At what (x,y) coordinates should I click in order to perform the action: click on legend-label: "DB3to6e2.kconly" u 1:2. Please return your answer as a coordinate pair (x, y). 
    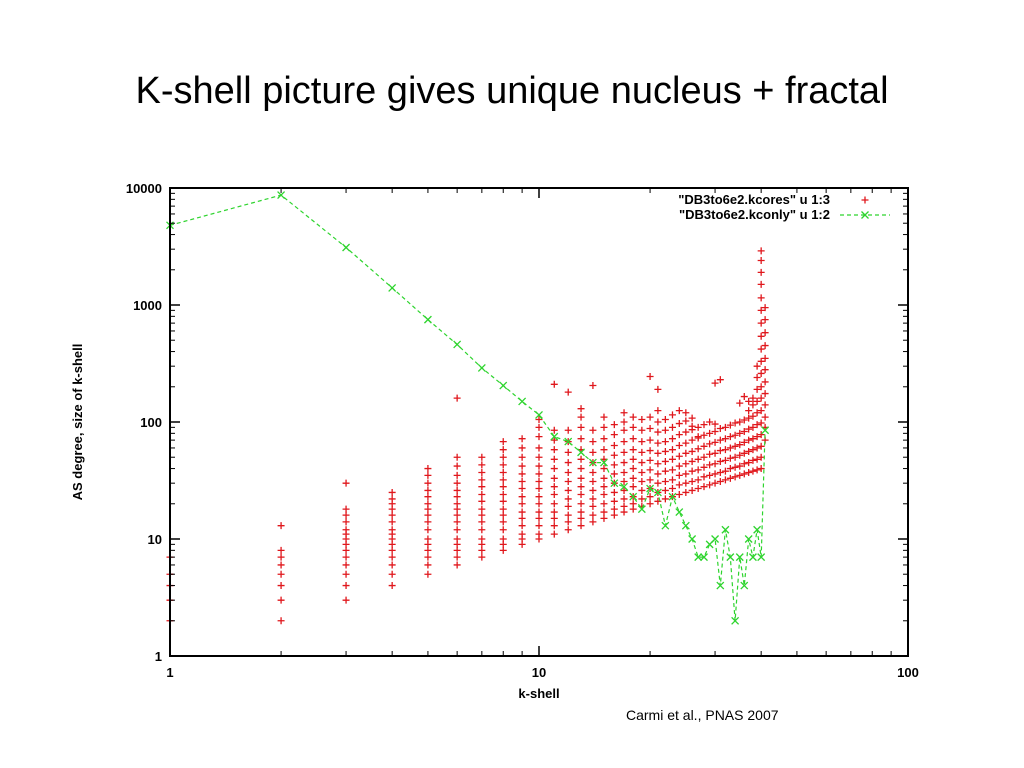
    Looking at the image, I should click on (754, 214).